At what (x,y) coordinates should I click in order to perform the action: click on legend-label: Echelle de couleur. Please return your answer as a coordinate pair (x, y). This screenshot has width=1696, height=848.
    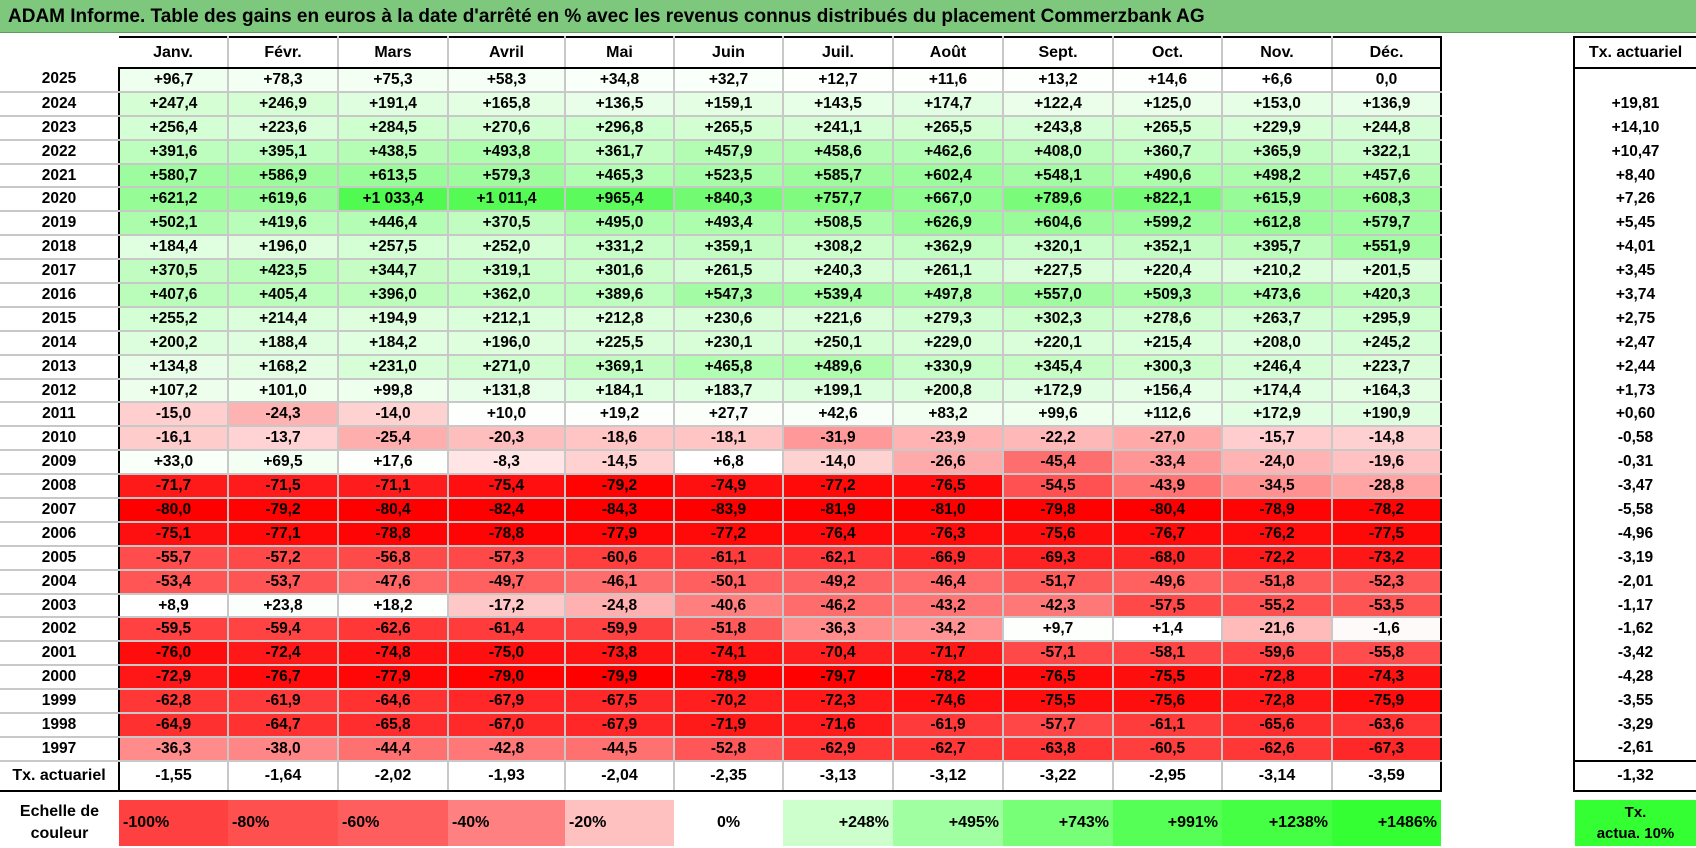
    Looking at the image, I should click on (59, 823).